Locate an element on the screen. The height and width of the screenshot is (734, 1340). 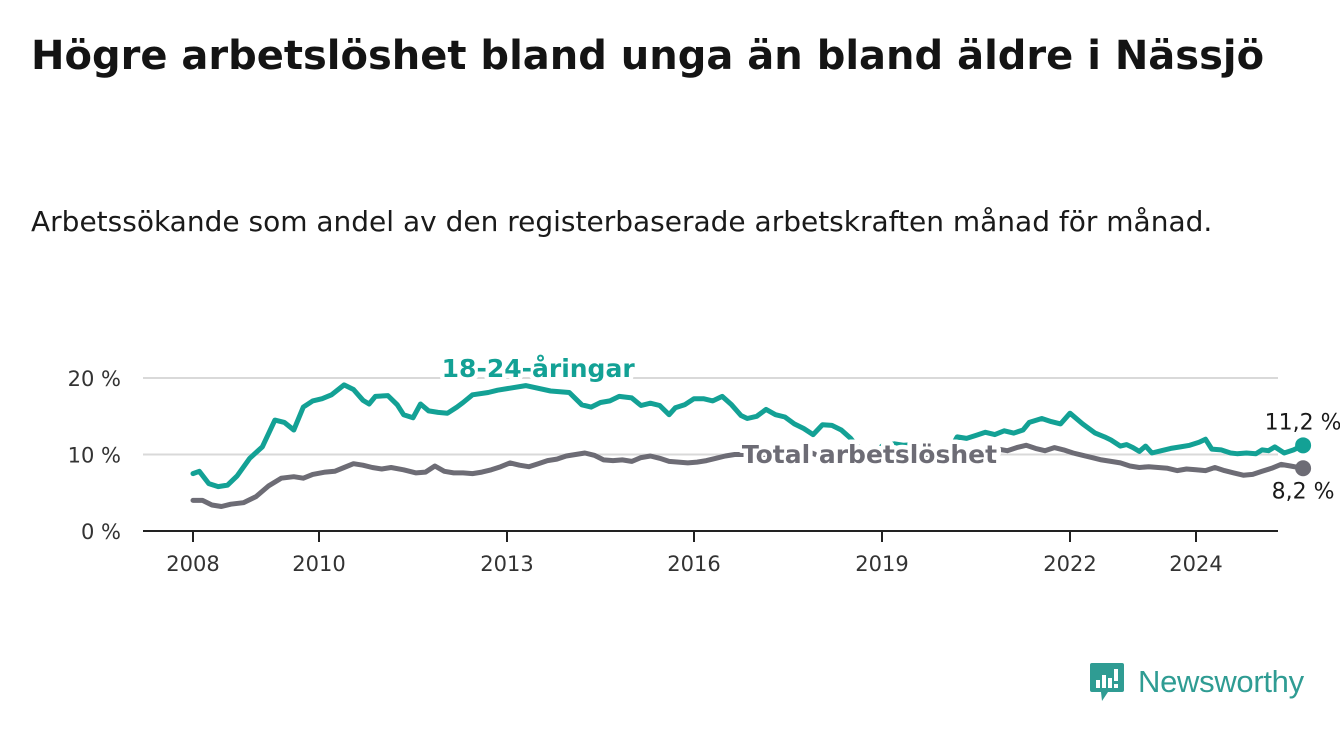
x-tick-label: 2024 is located at coordinates (1195, 564).